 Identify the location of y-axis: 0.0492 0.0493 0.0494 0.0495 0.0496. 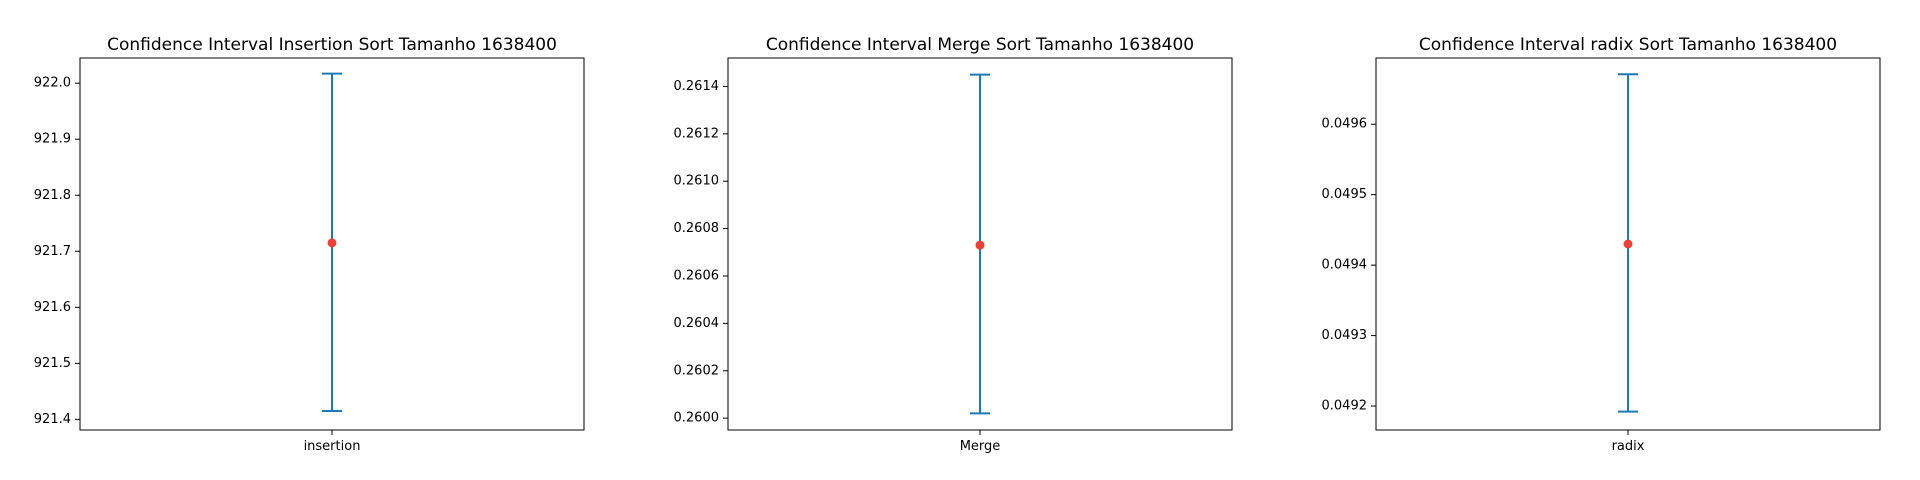
(1349, 265).